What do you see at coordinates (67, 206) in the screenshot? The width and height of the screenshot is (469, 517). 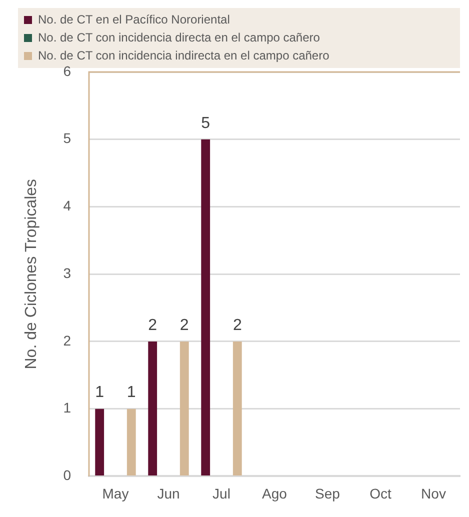 I see `y-tick-label: 4` at bounding box center [67, 206].